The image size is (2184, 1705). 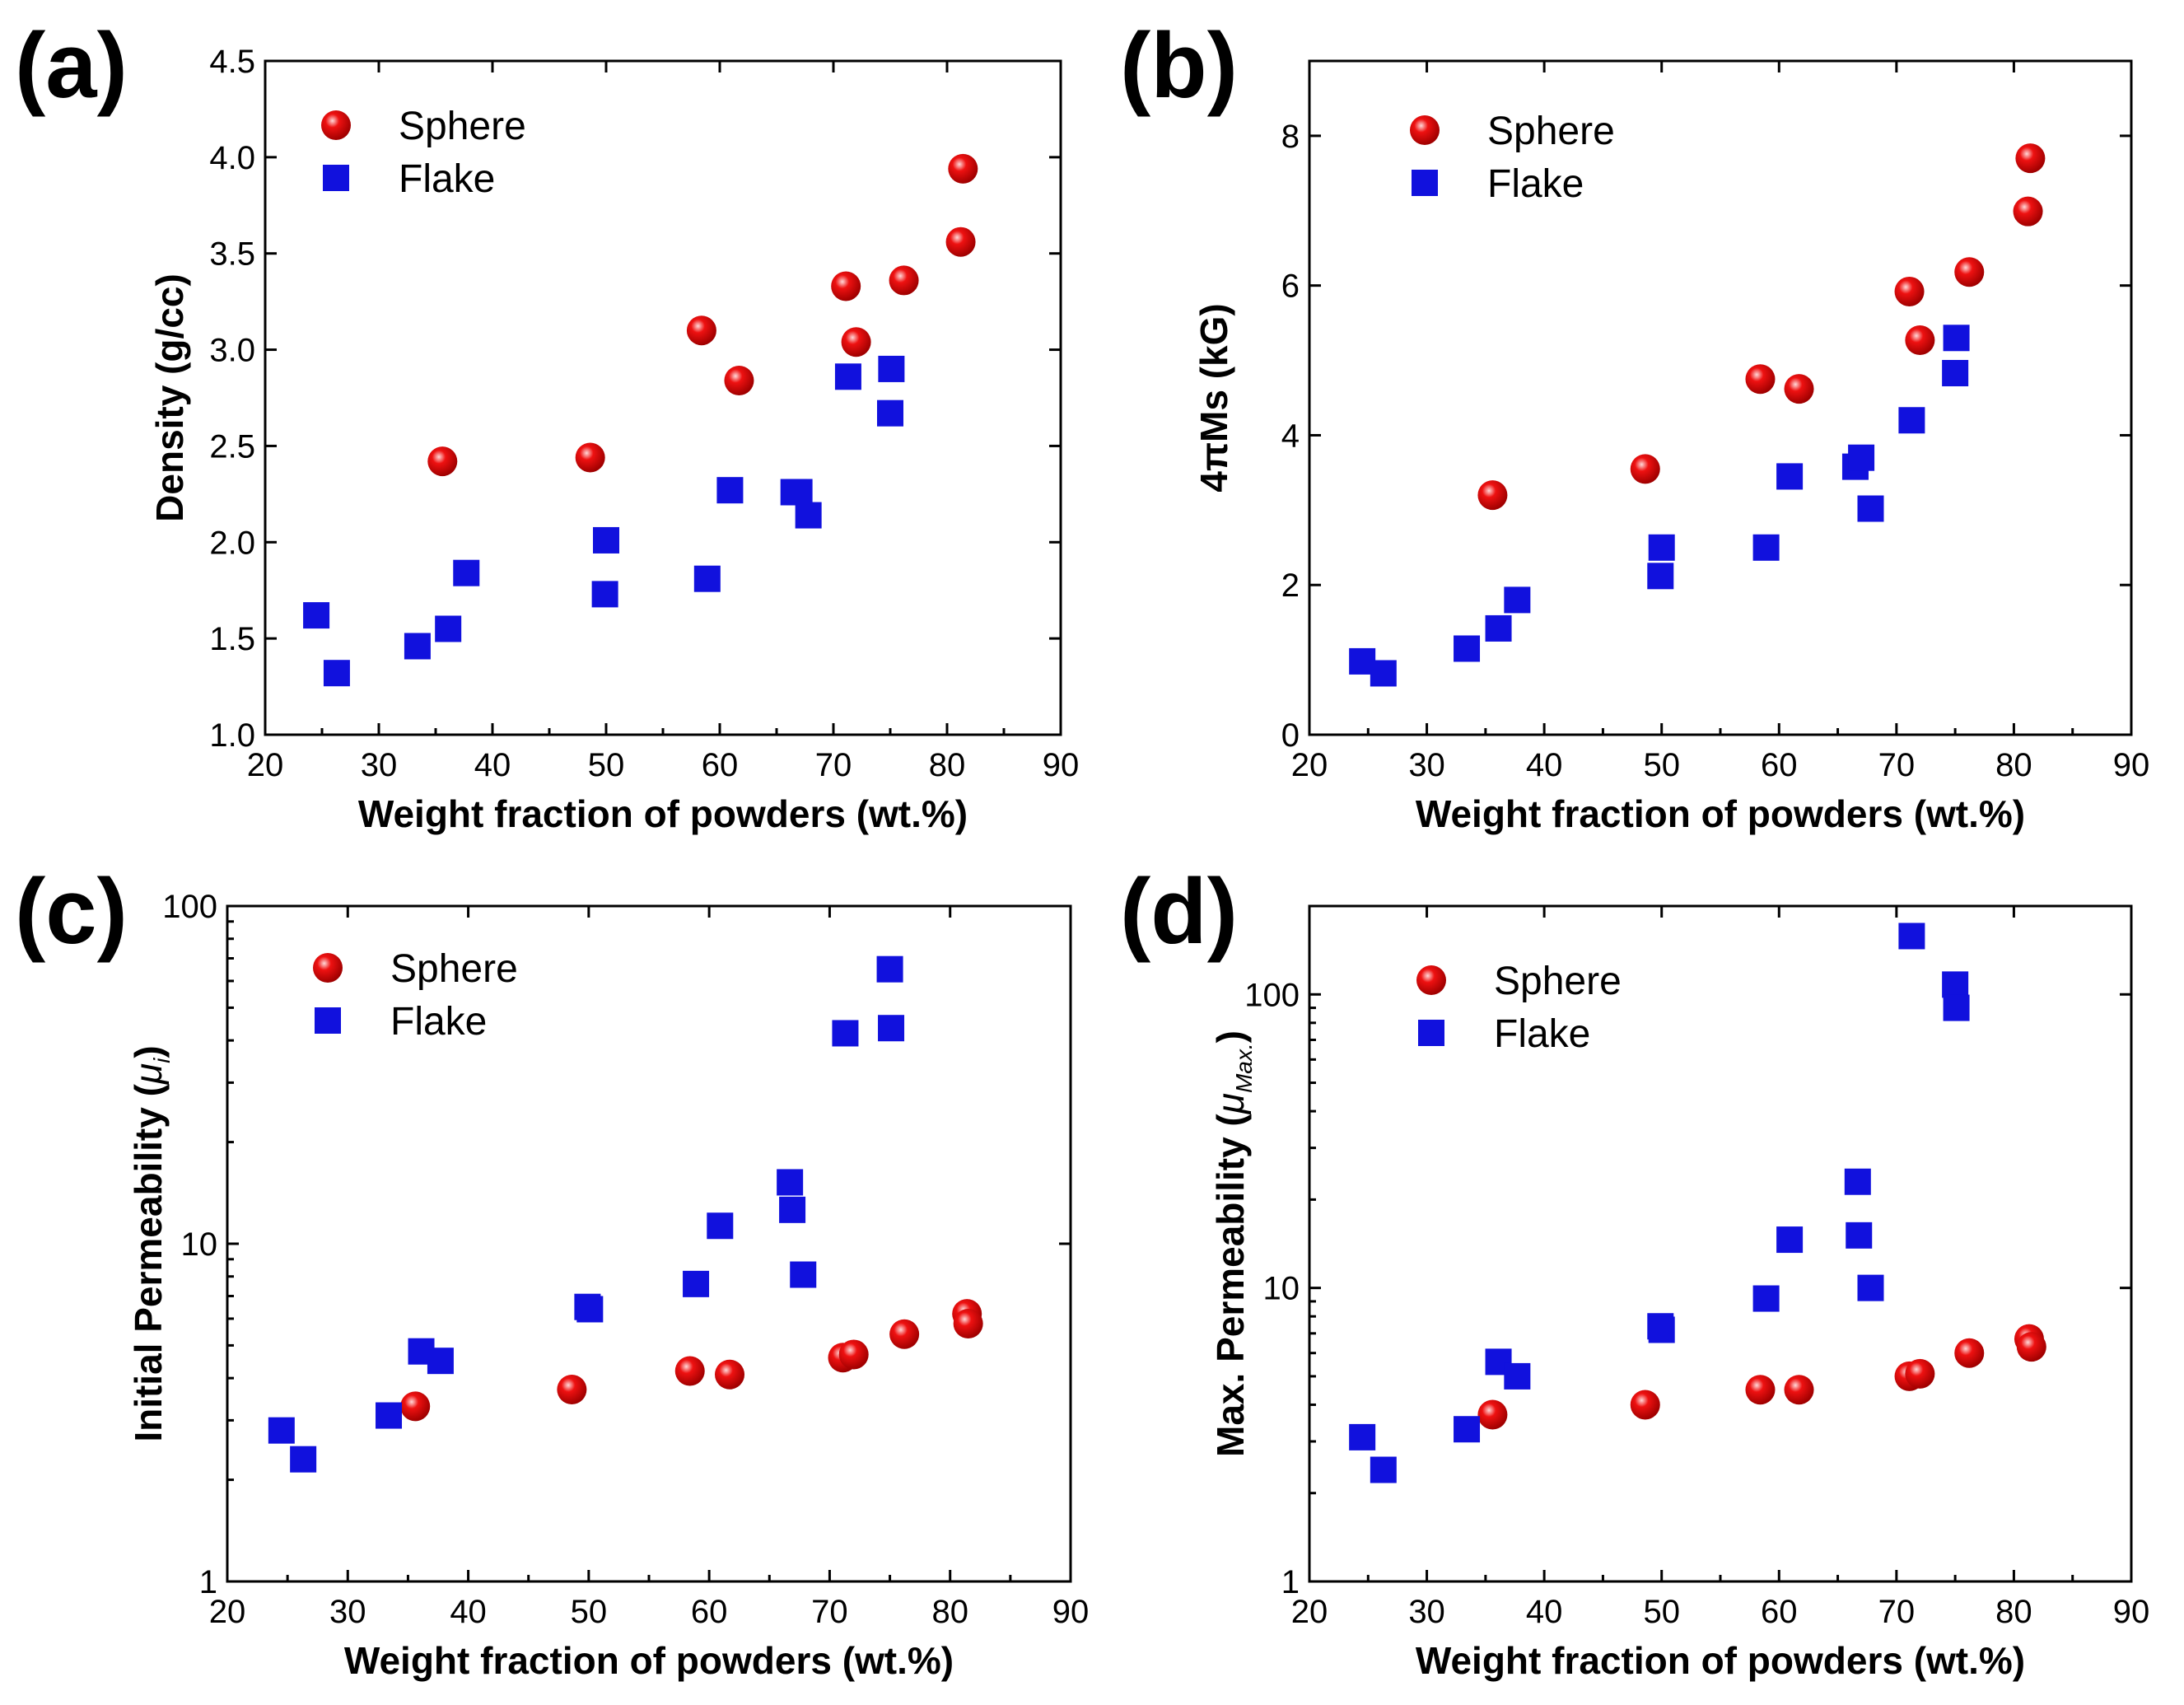 I want to click on y-axis-title: Max. Permeability (μMax.), so click(x=1233, y=1243).